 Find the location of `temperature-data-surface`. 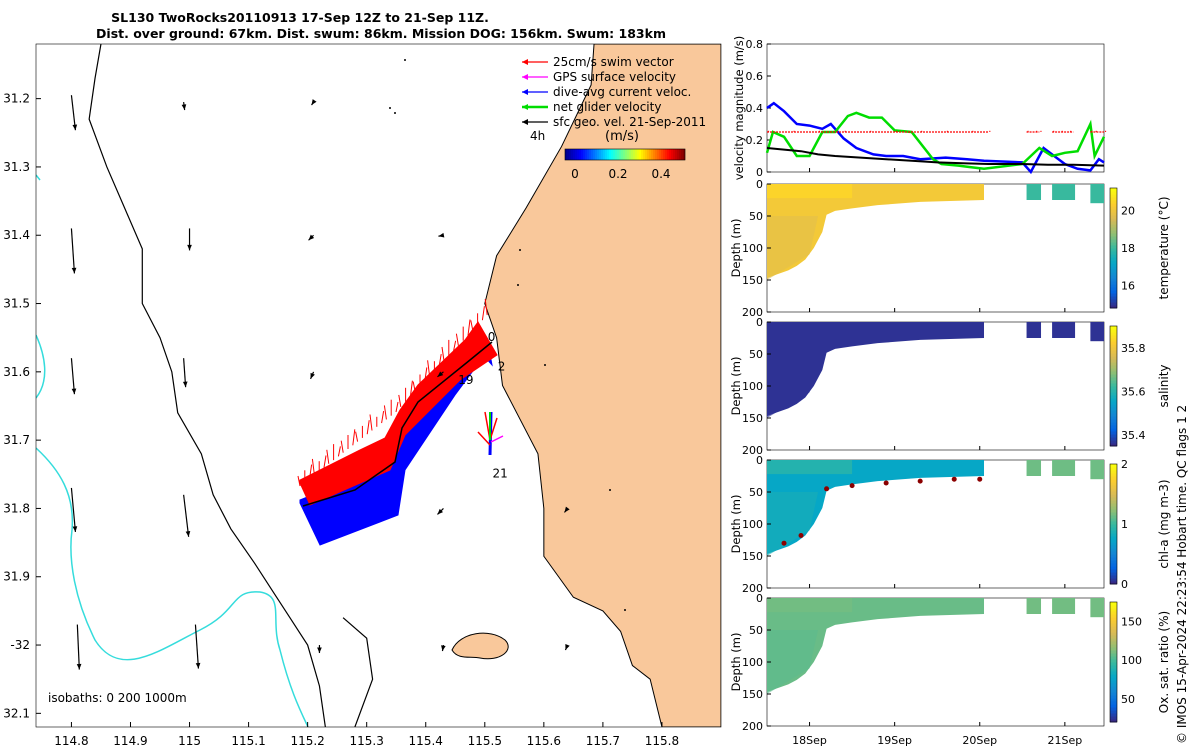

temperature-data-surface is located at coordinates (810, 191).